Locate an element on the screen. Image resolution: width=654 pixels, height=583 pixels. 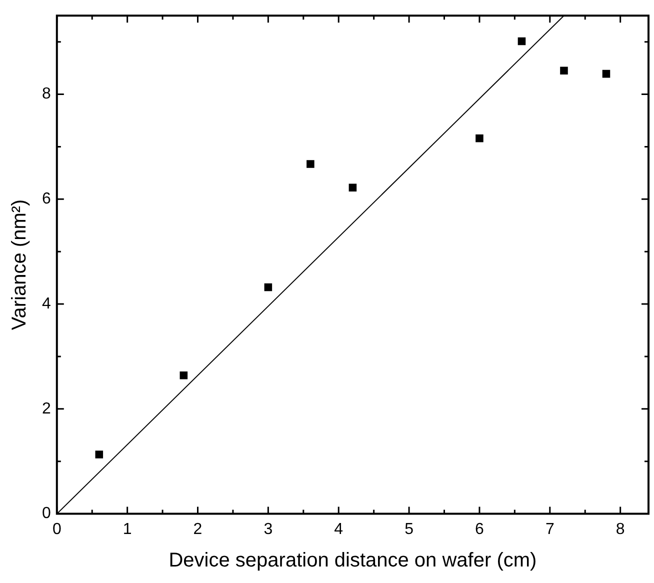
y-tick-label: 2 is located at coordinates (46, 409).